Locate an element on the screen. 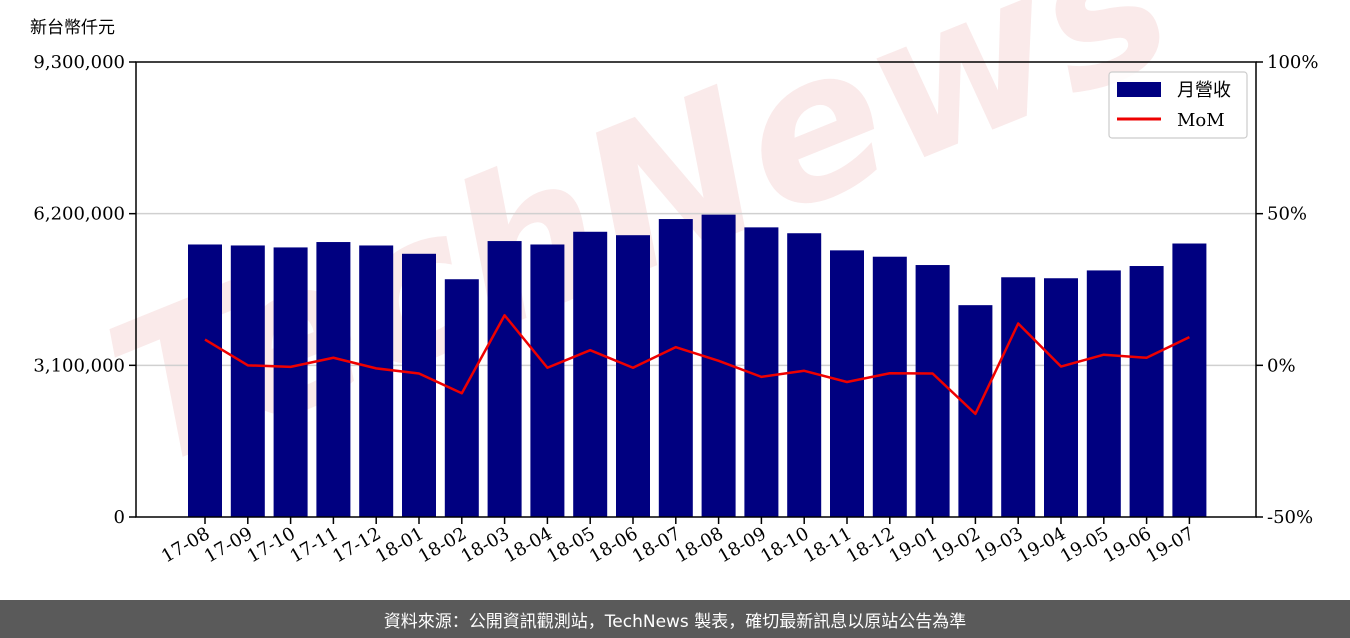  x-tick-label: 18-05 is located at coordinates (570, 545).